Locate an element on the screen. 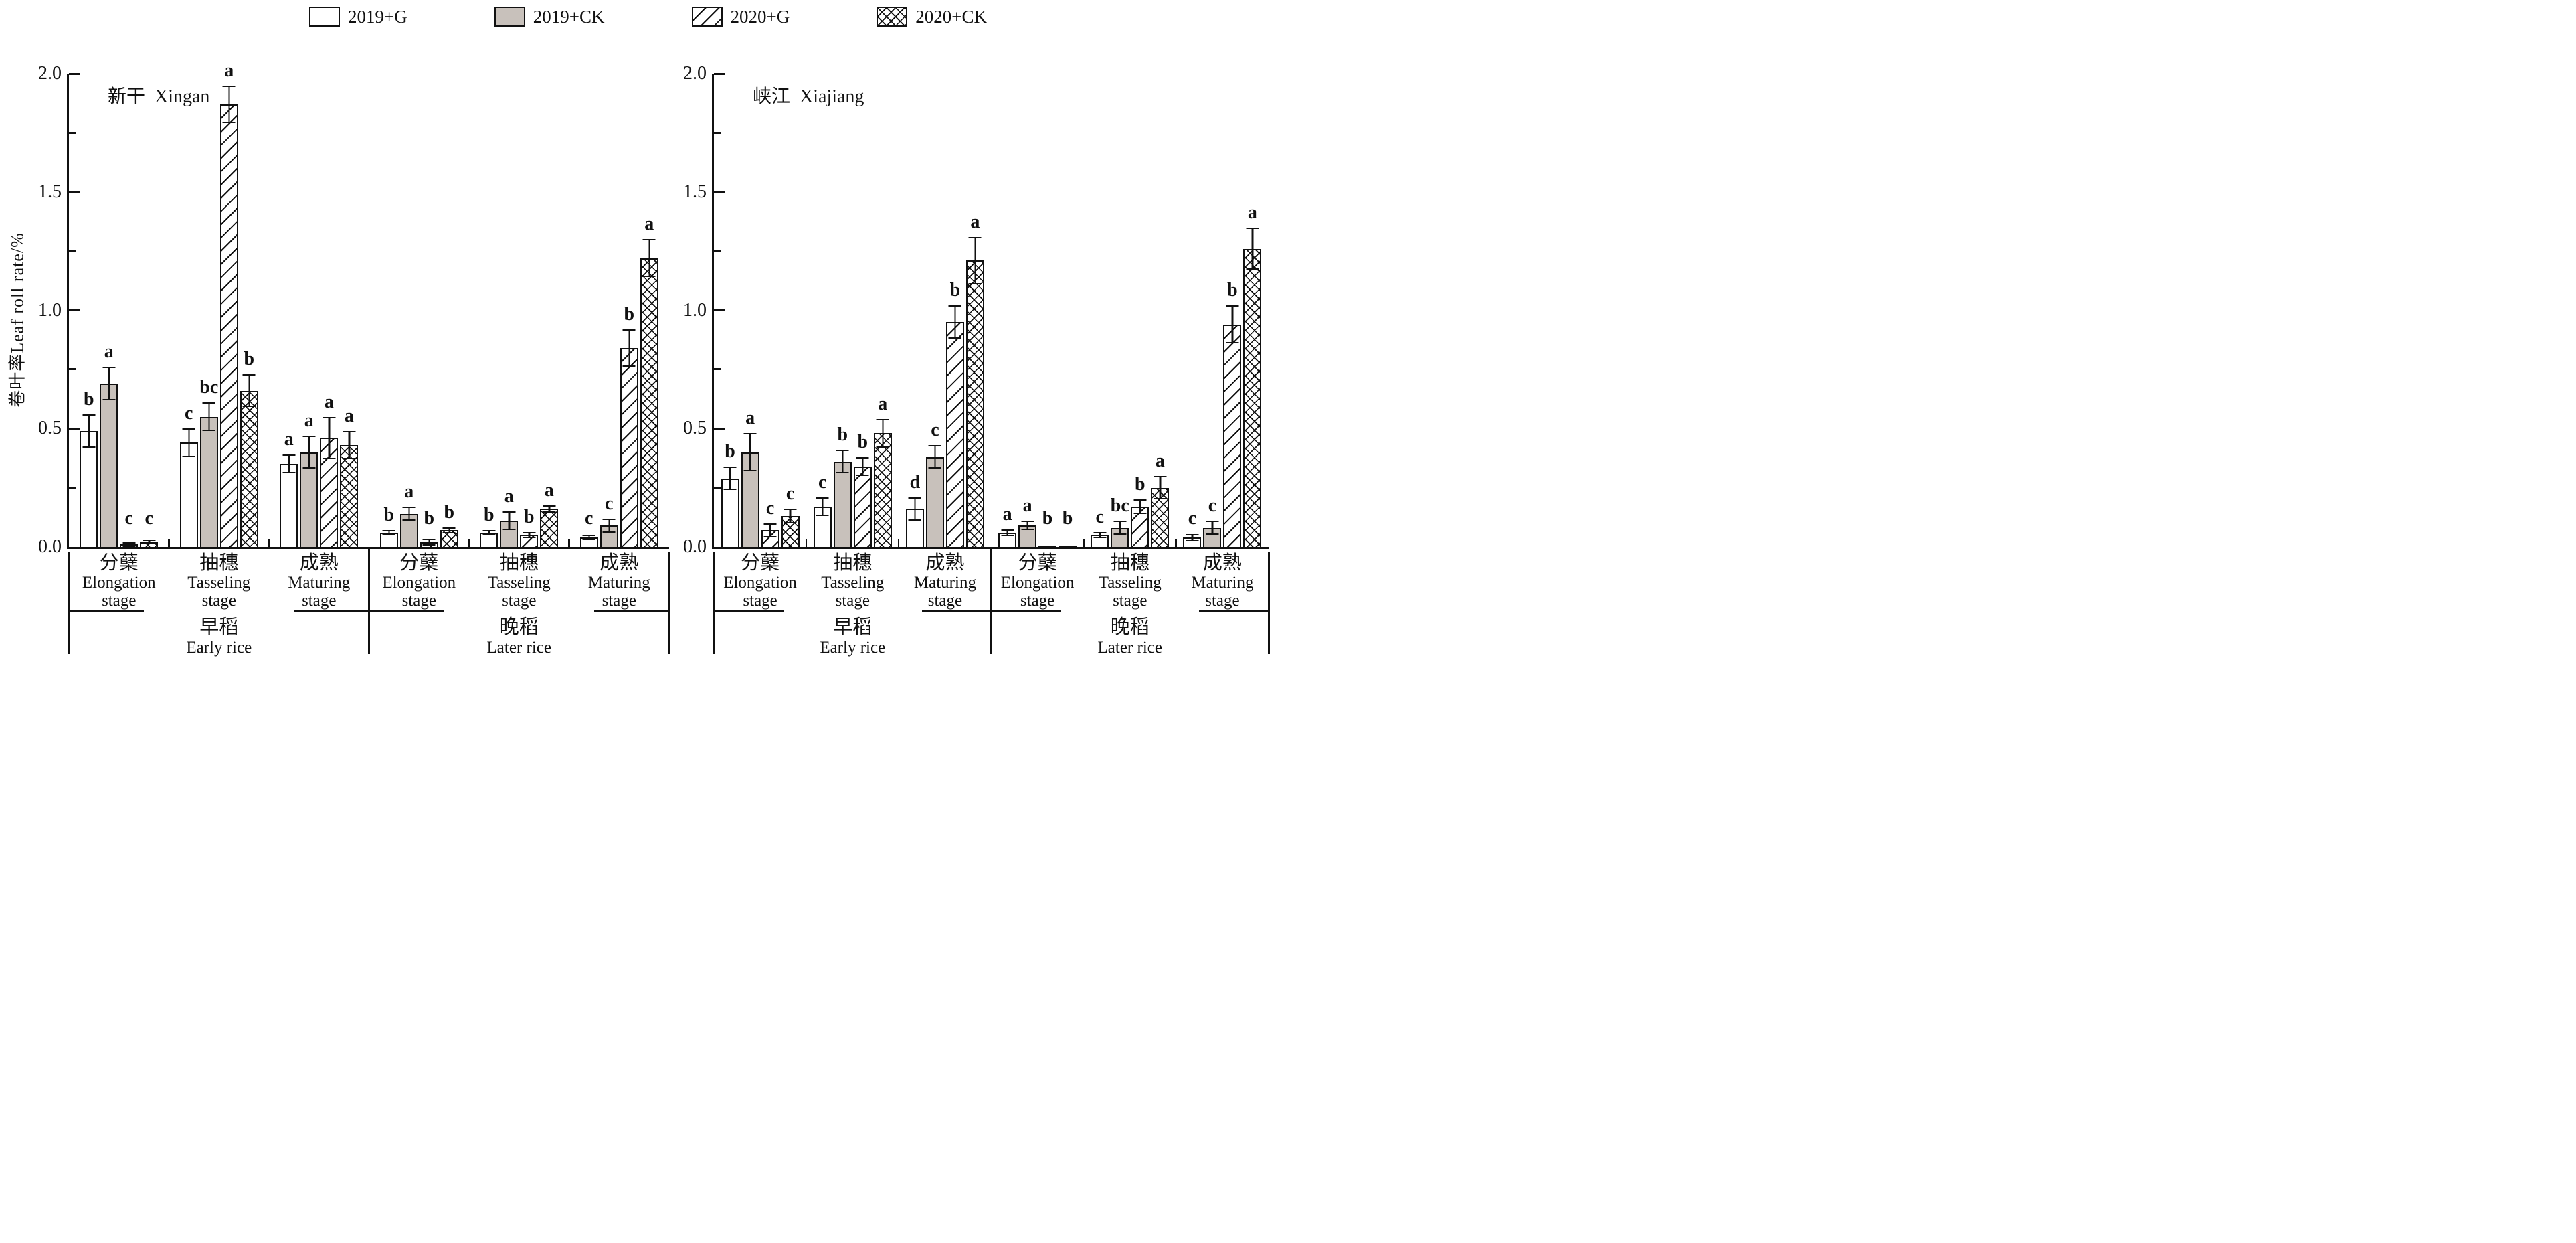 The width and height of the screenshot is (2576, 1243). sections-Xingan: b a c c c bc a b a a a a b a b b b a b a c c b a is located at coordinates (369, 354).